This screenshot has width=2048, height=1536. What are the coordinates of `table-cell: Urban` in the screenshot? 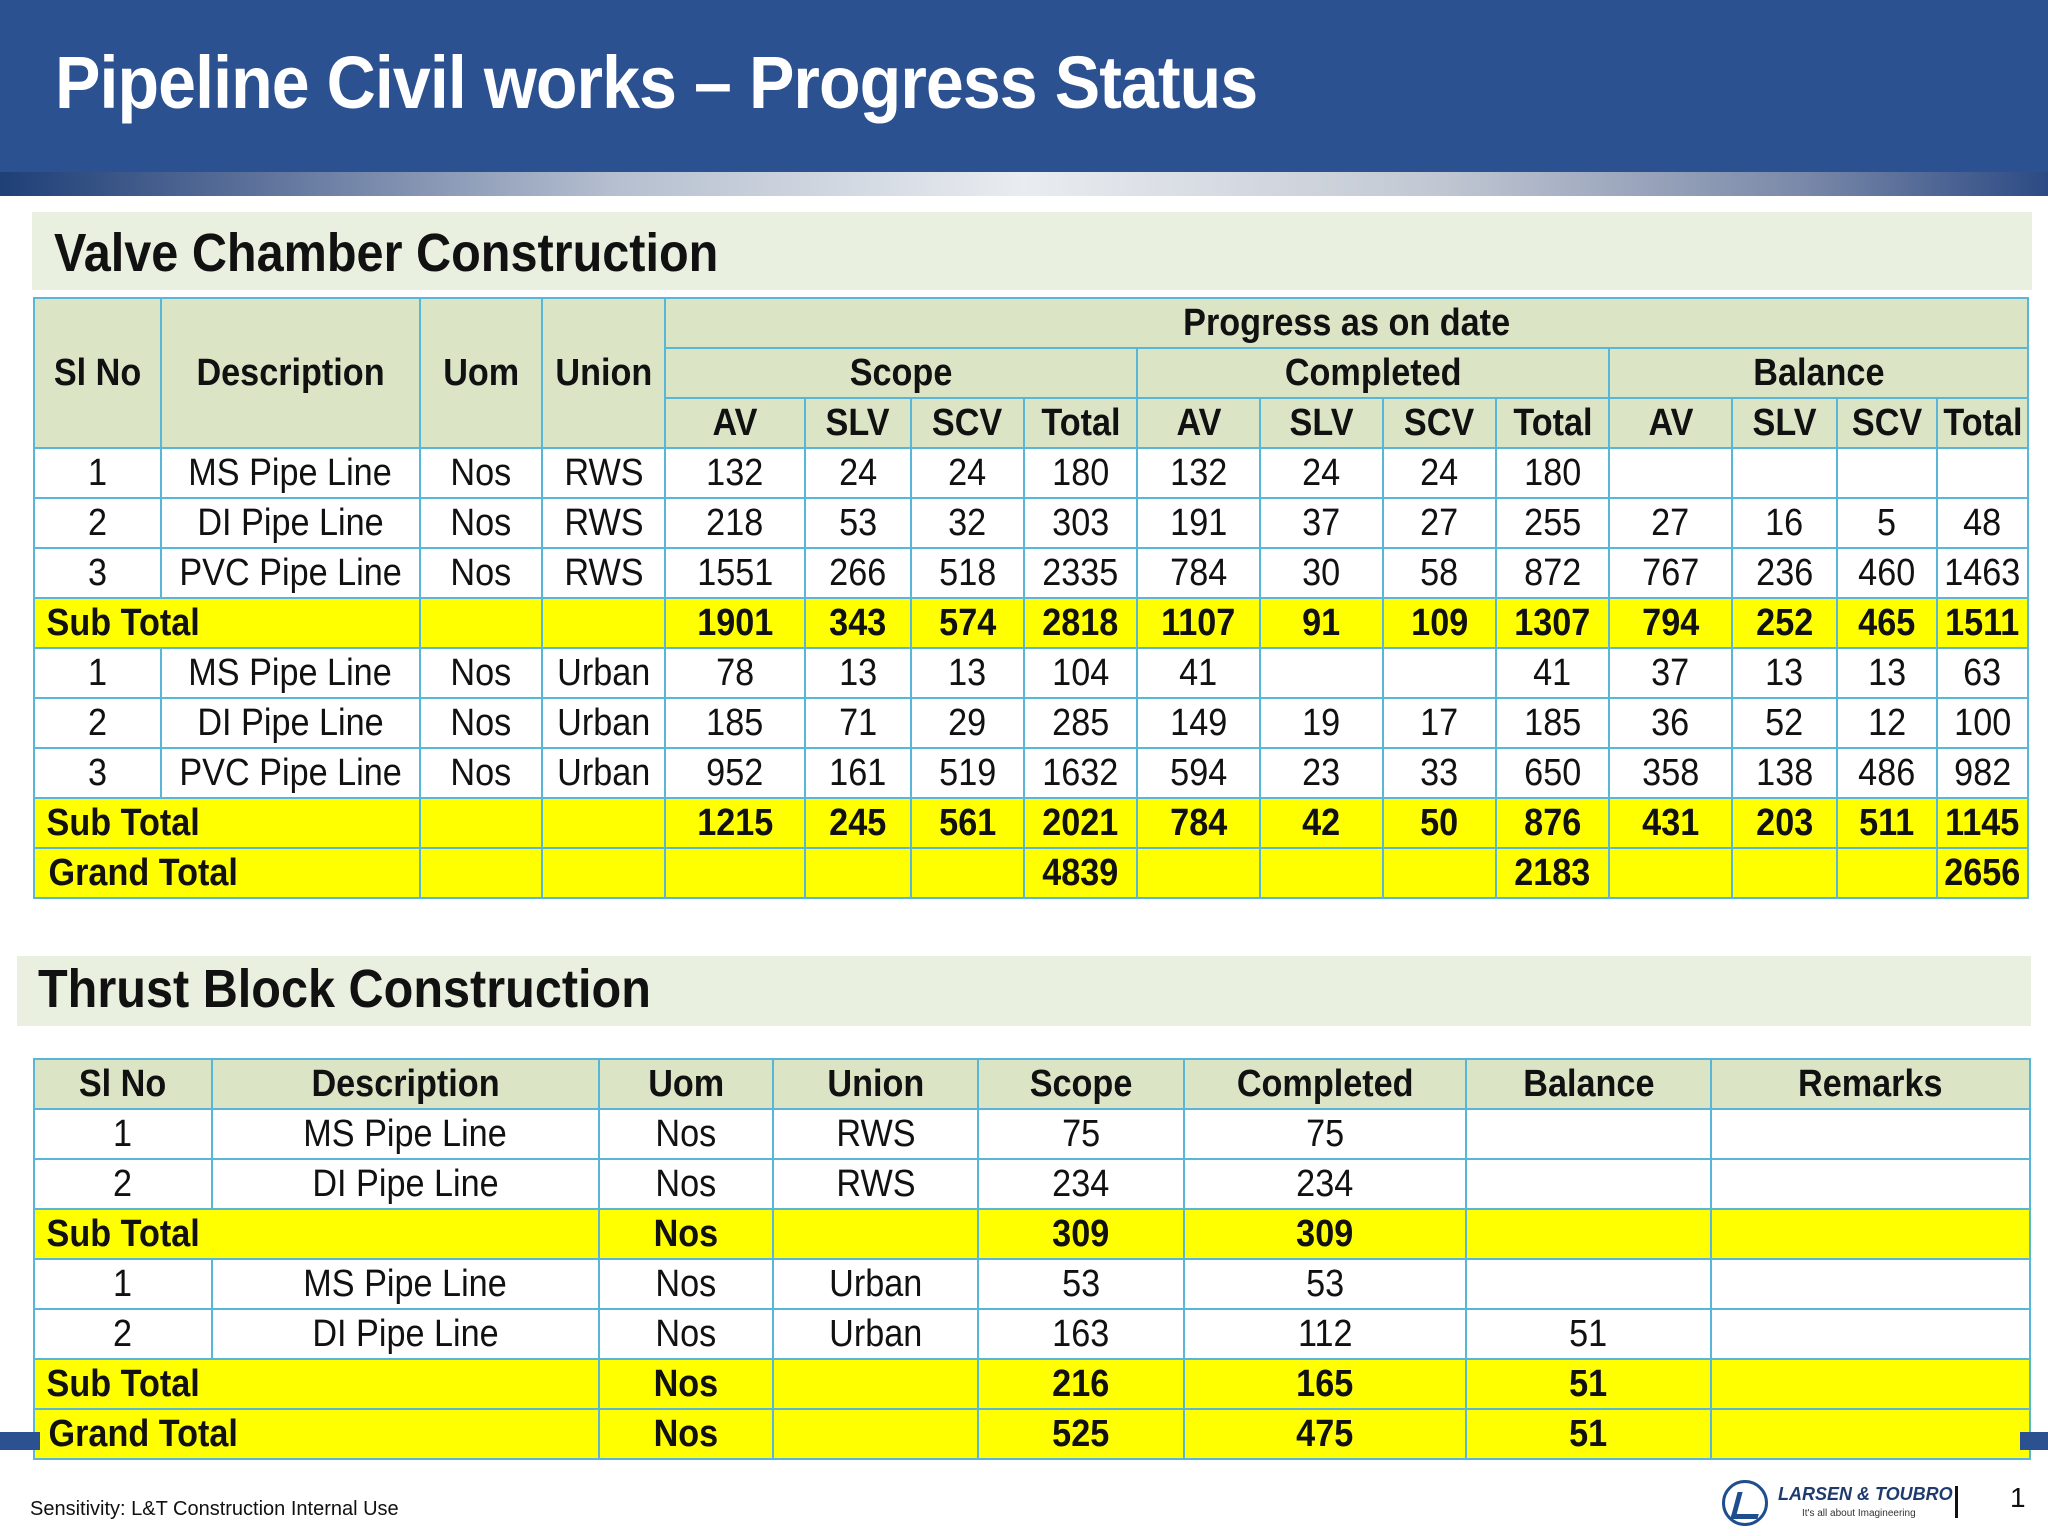 It's located at (603, 723).